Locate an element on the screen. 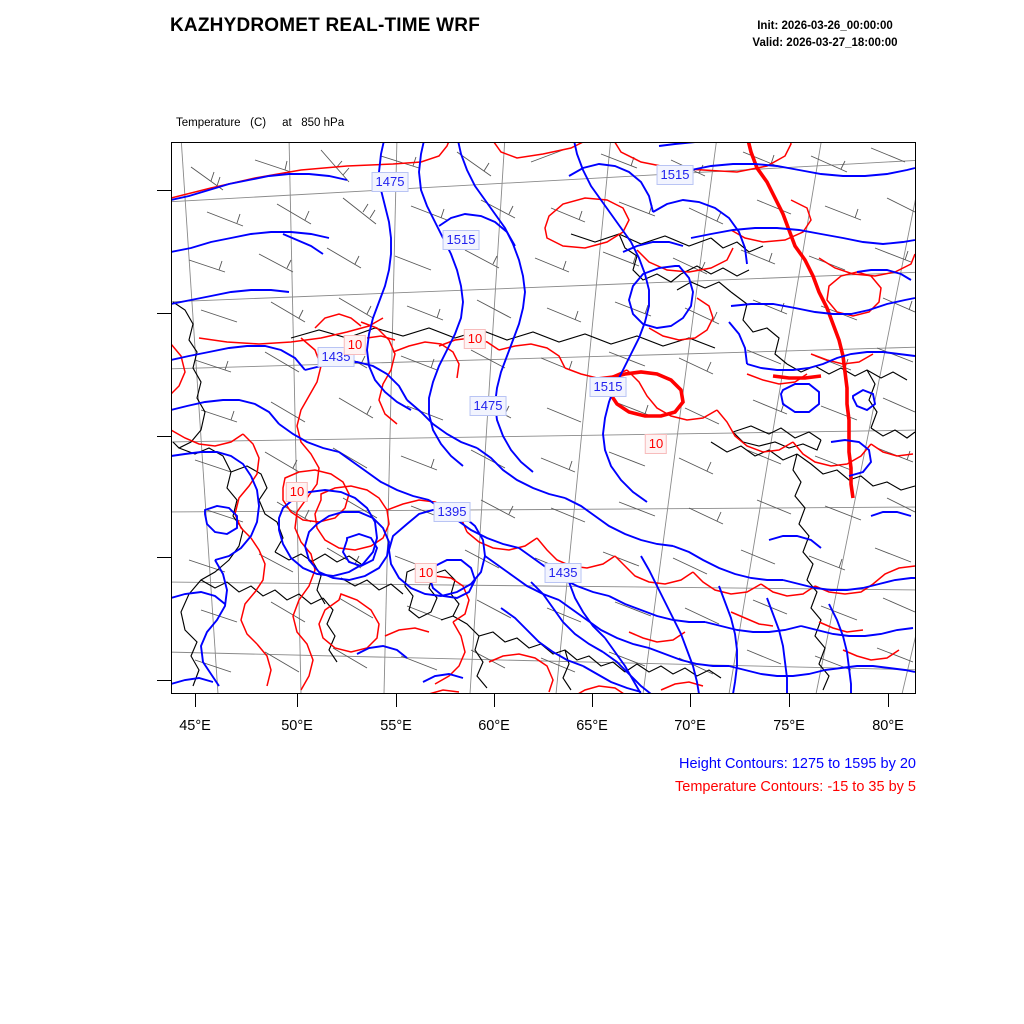 Image resolution: width=1024 pixels, height=1024 pixels. y-tick-mark-35n is located at coordinates (164, 680).